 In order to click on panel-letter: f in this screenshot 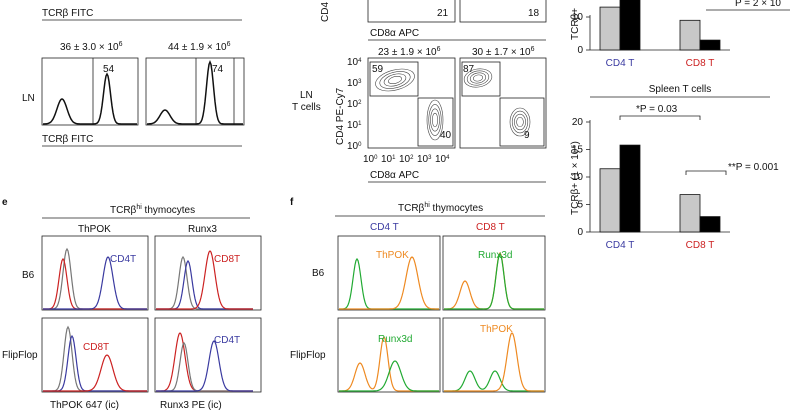, I will do `click(292, 202)`.